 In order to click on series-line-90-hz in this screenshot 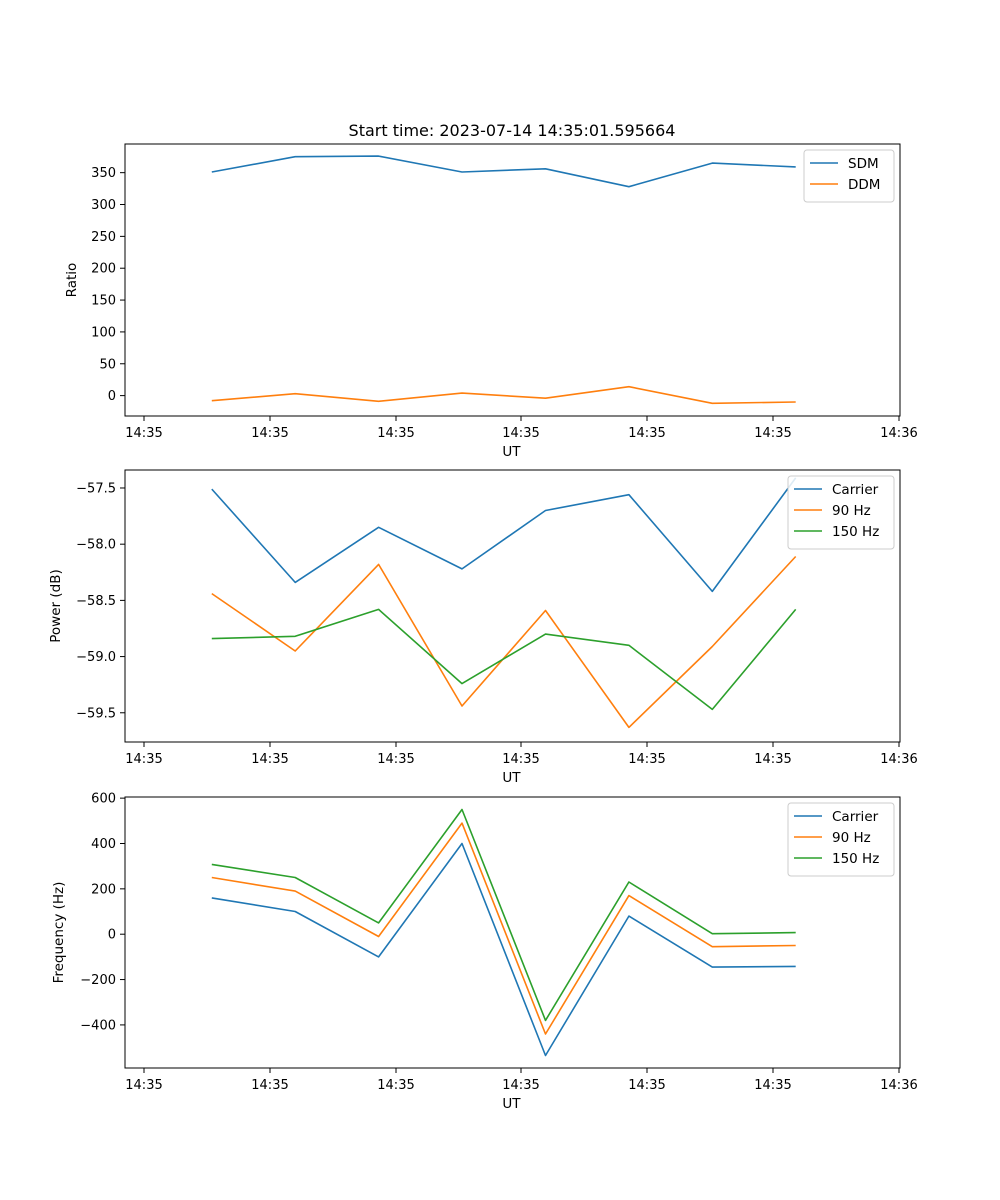, I will do `click(503, 928)`.